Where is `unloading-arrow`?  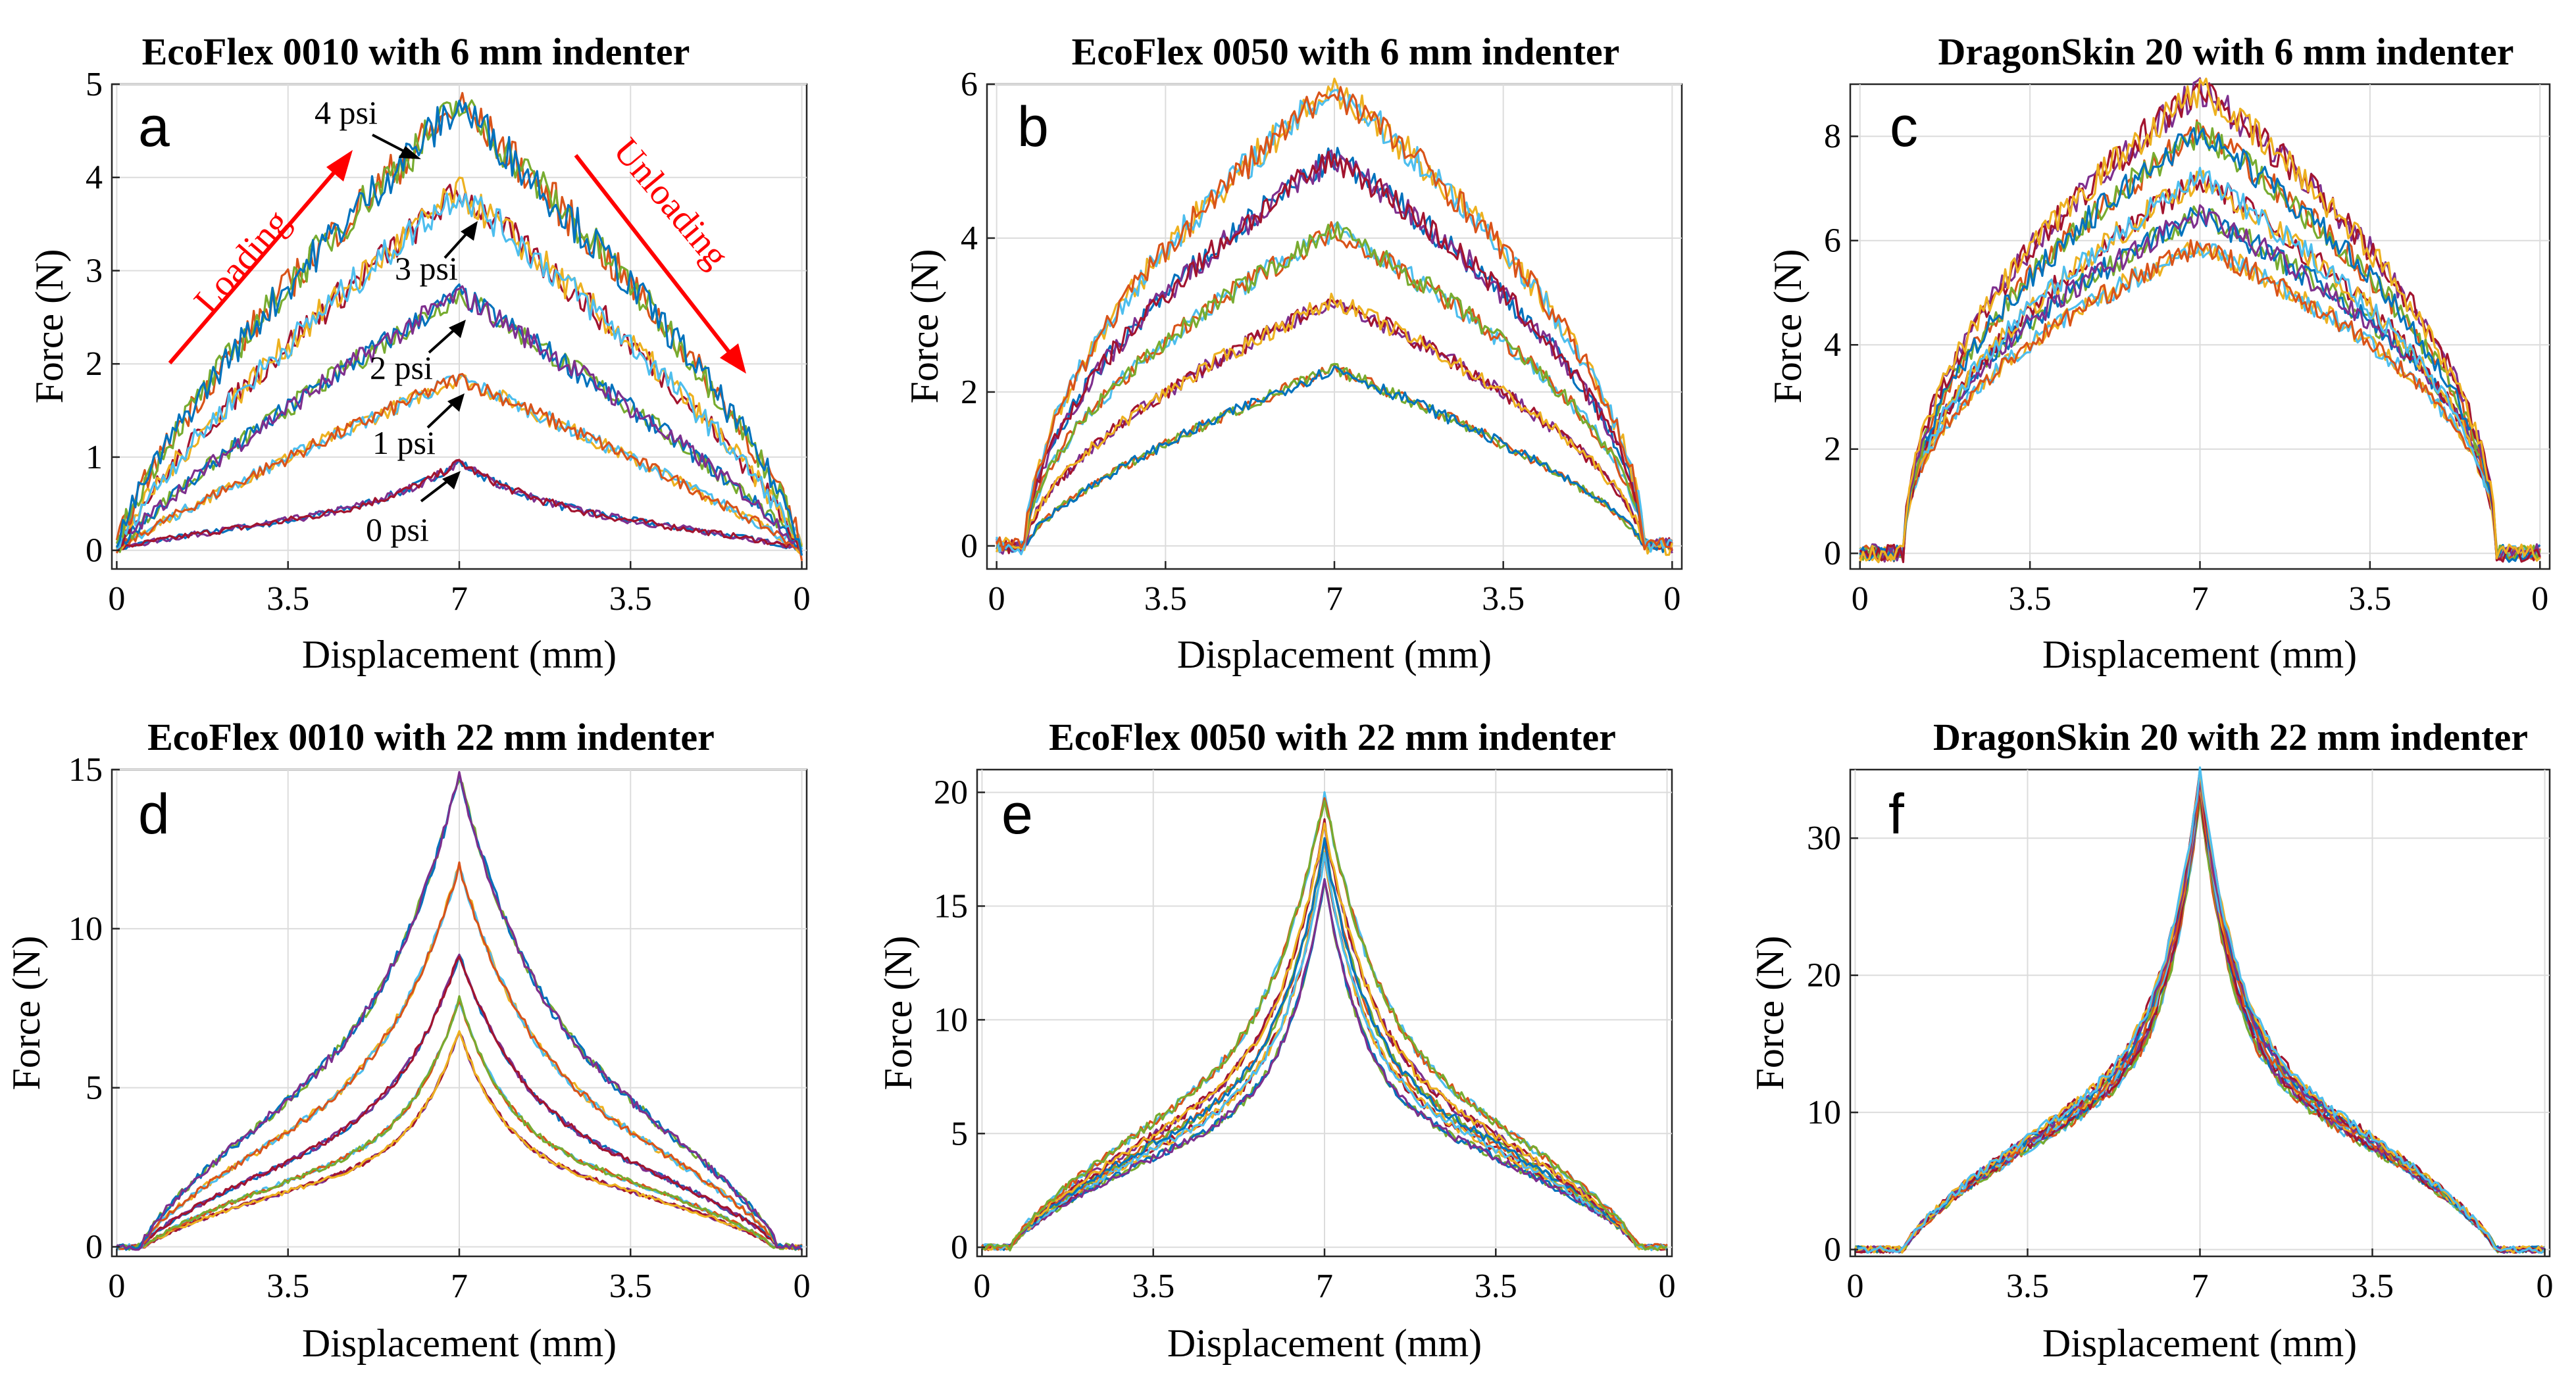
unloading-arrow is located at coordinates (656, 258).